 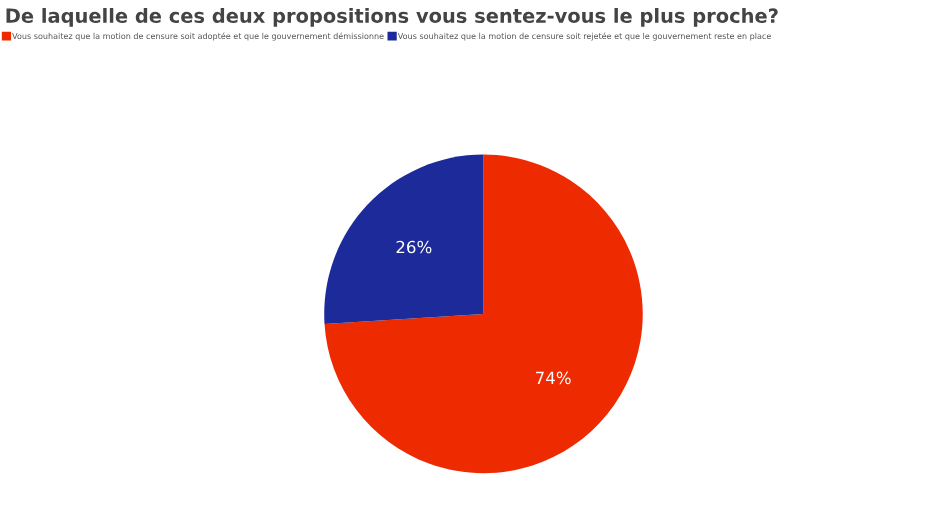 I want to click on pie-slice, so click(x=404, y=239).